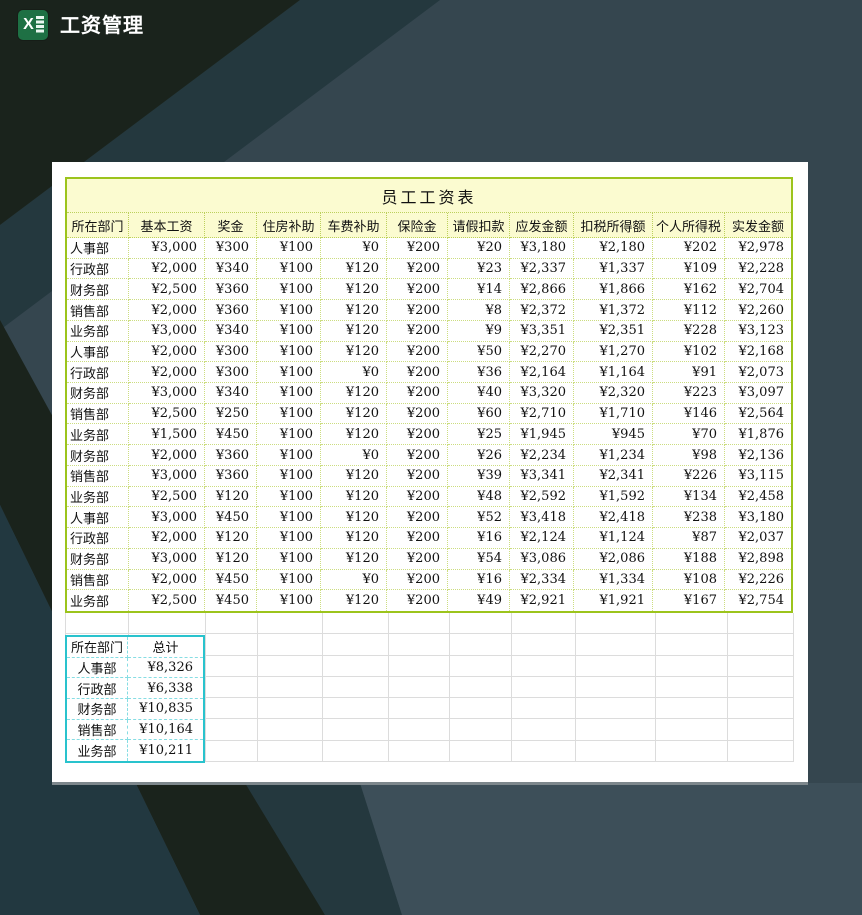  What do you see at coordinates (613, 600) in the screenshot?
I see `table-cell: ¥1,921` at bounding box center [613, 600].